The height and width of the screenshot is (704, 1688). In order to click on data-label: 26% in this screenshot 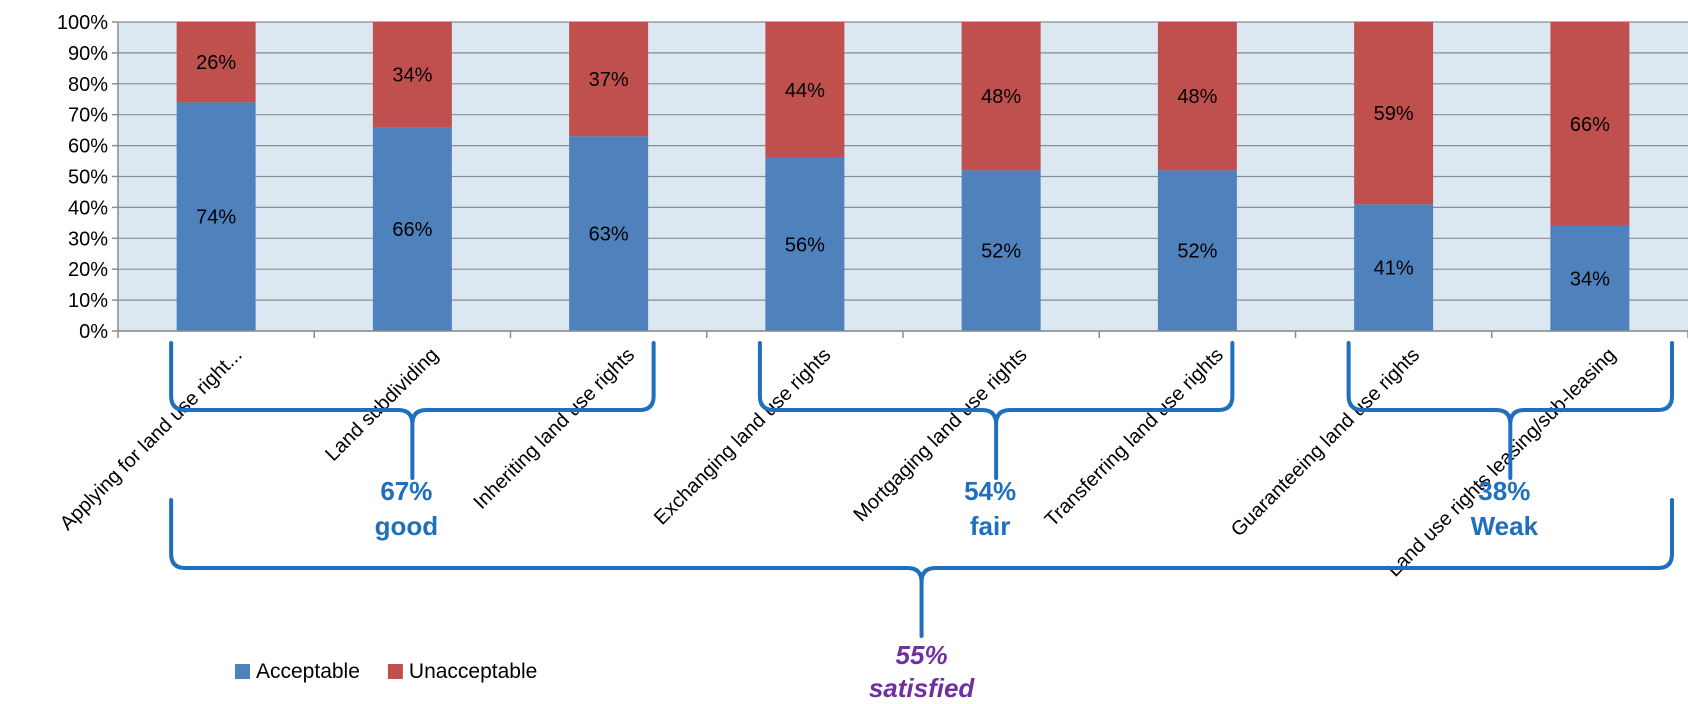, I will do `click(216, 63)`.